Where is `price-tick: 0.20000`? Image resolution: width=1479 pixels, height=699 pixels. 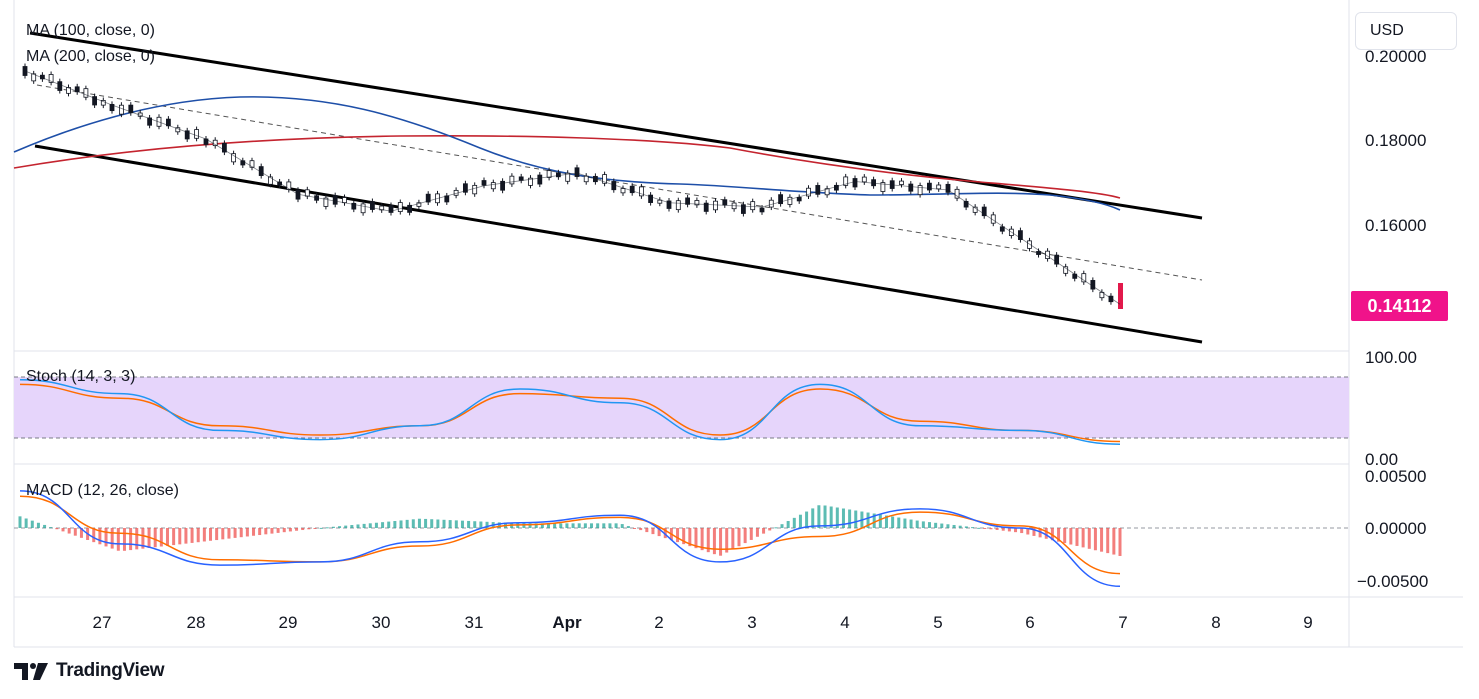
price-tick: 0.20000 is located at coordinates (1395, 56).